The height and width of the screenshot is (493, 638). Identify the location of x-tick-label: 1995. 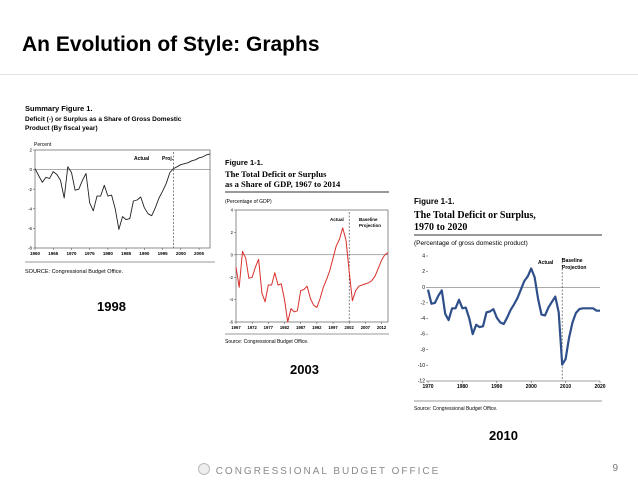
(163, 253).